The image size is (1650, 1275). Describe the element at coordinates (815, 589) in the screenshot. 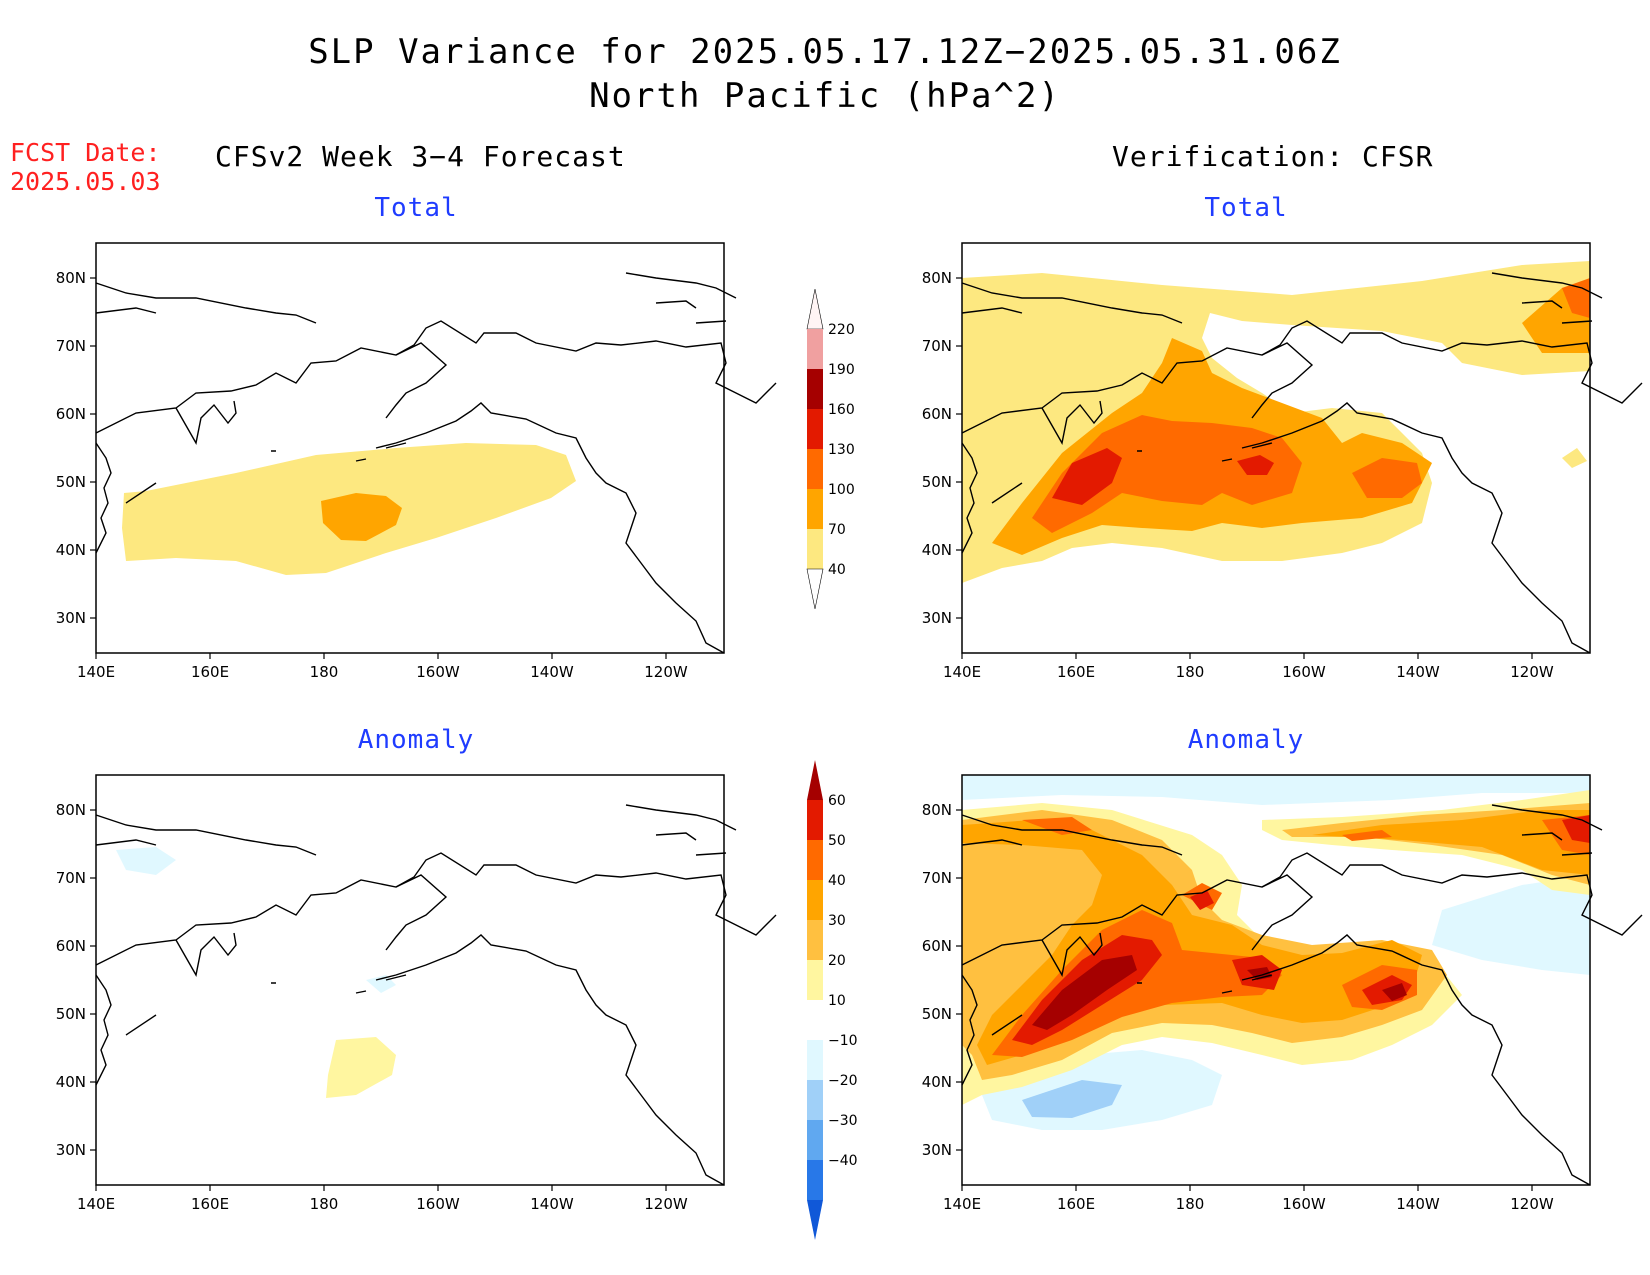

I see `colorbar-total-bottom-triangle` at that location.